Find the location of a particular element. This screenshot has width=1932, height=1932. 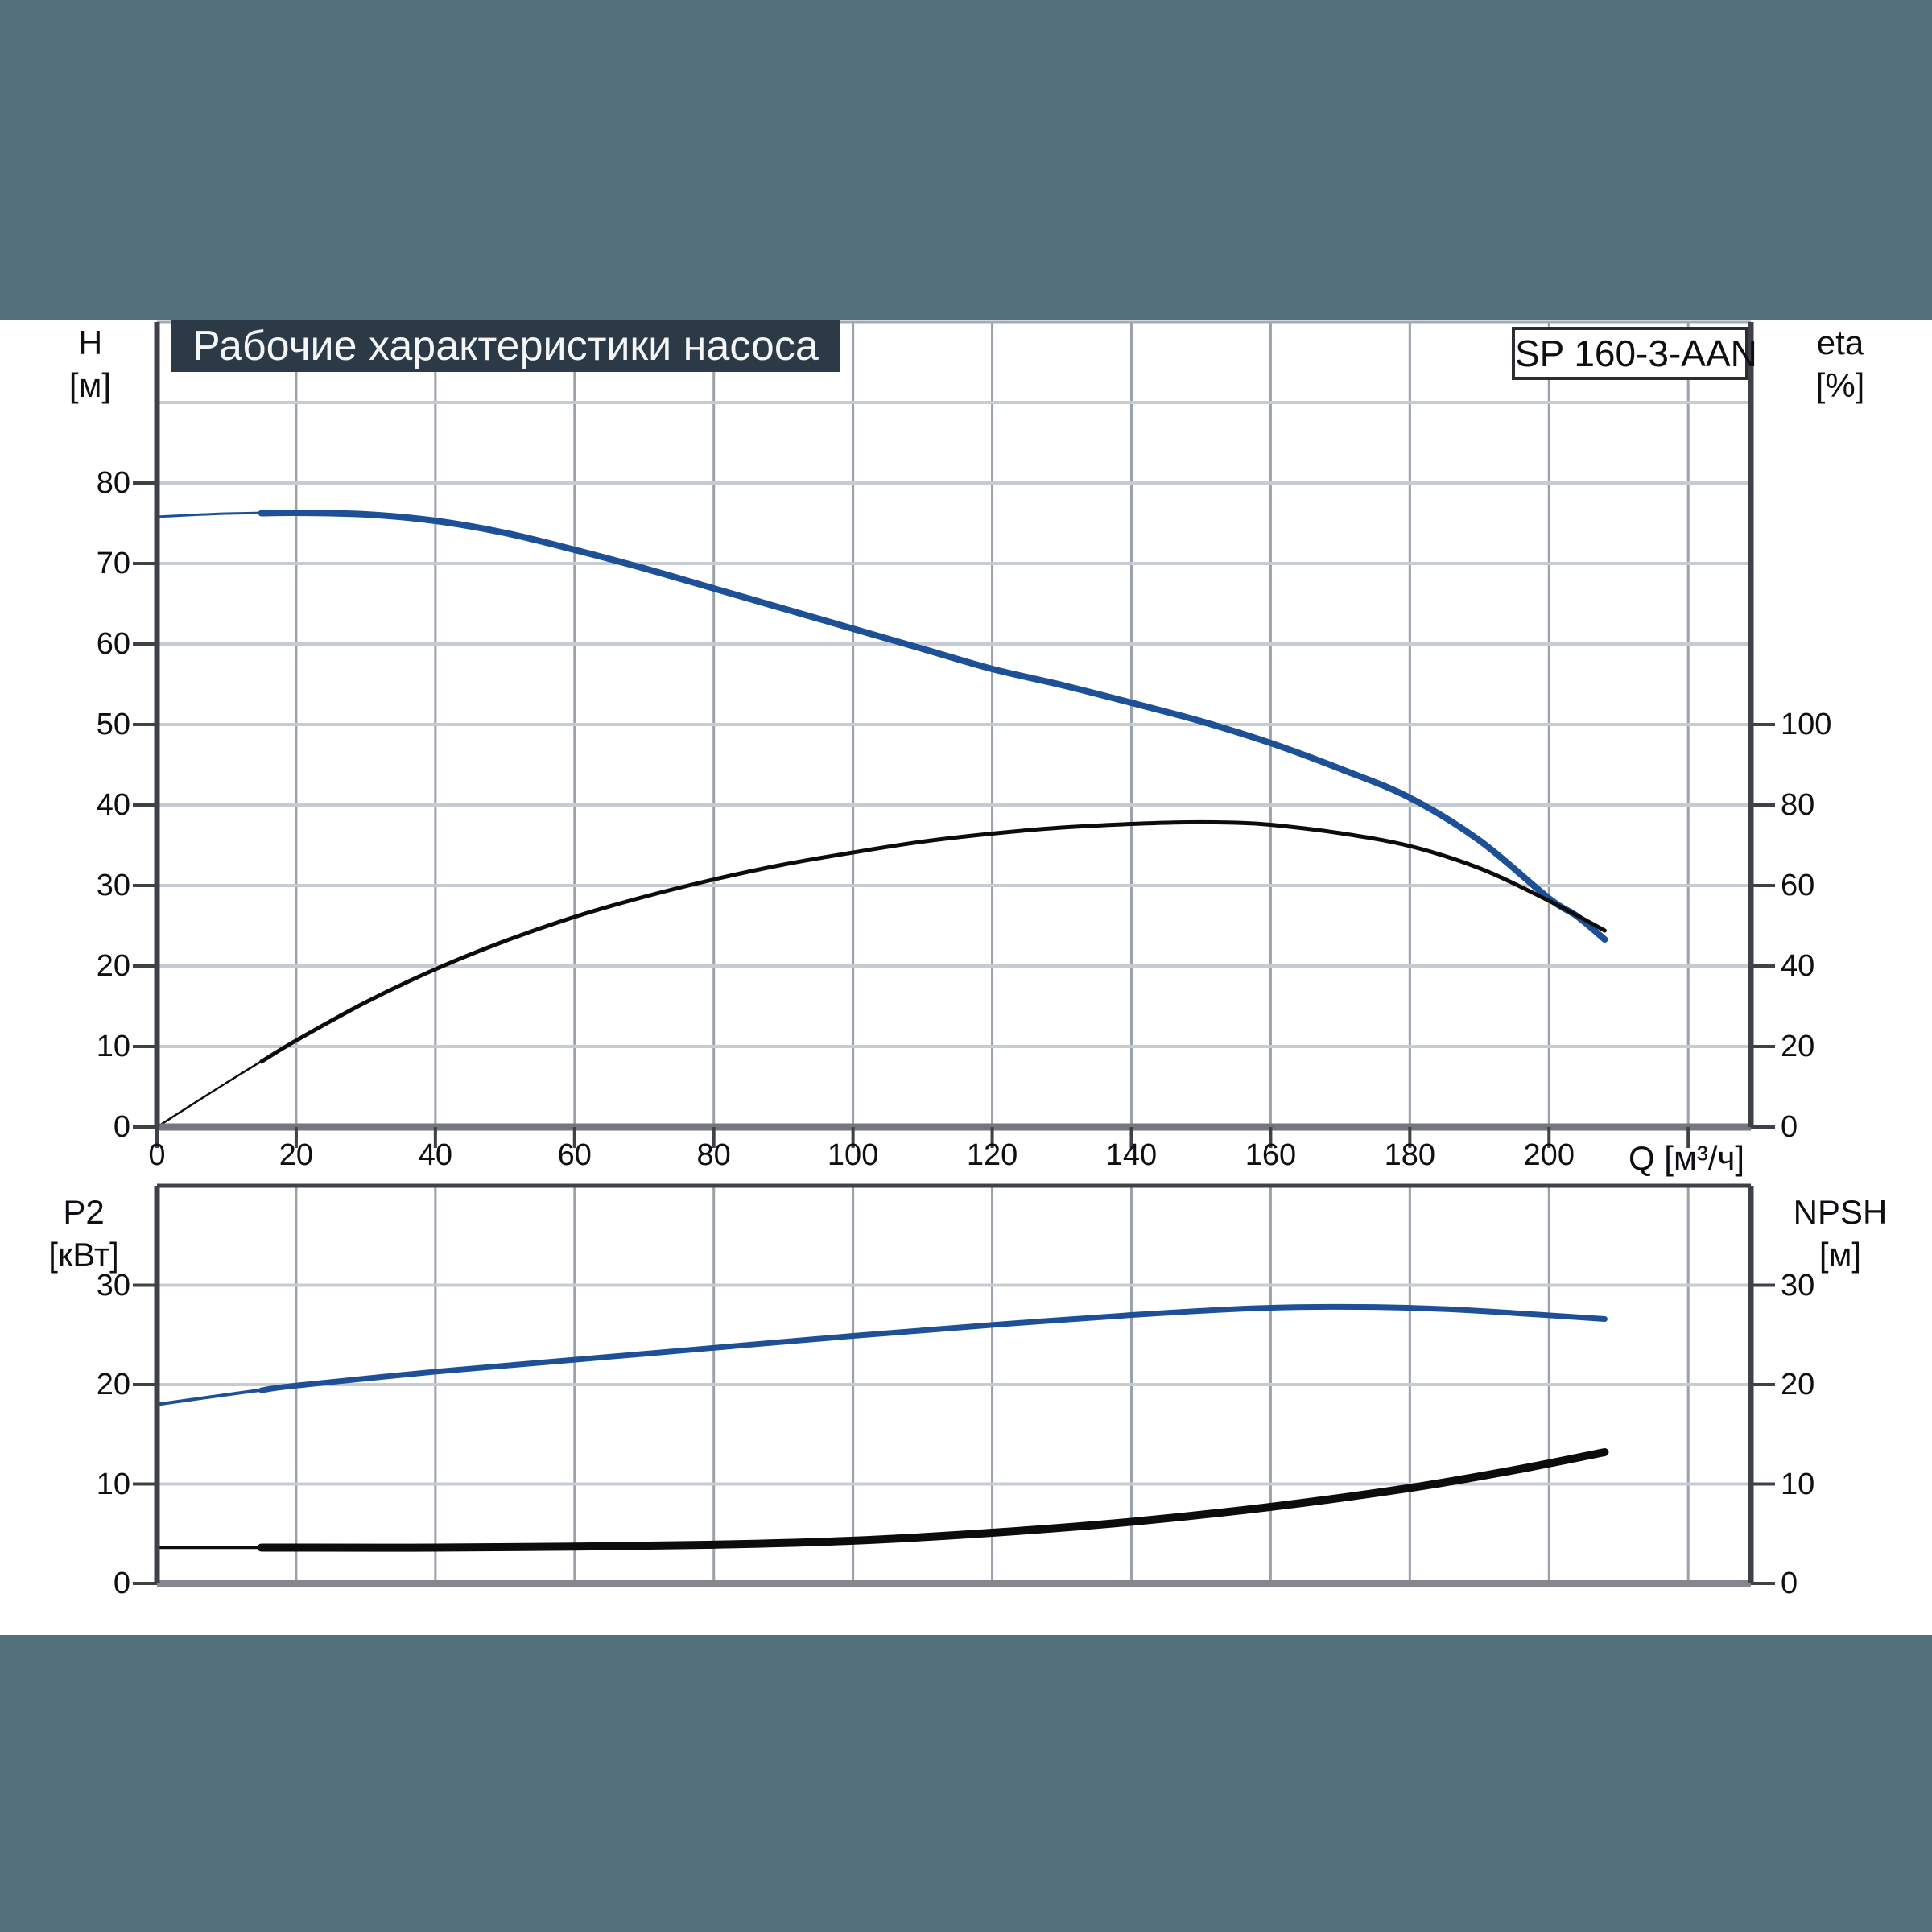

head-axis-tick-label: 10 is located at coordinates (113, 1046).